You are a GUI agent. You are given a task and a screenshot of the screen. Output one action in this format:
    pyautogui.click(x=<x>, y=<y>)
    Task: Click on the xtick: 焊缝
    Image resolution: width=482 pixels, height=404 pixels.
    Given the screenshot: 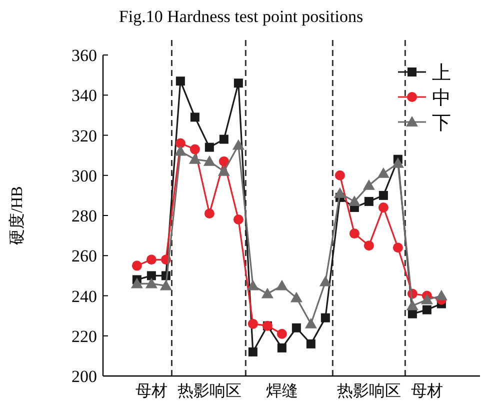 What is the action you would take?
    pyautogui.click(x=282, y=391)
    